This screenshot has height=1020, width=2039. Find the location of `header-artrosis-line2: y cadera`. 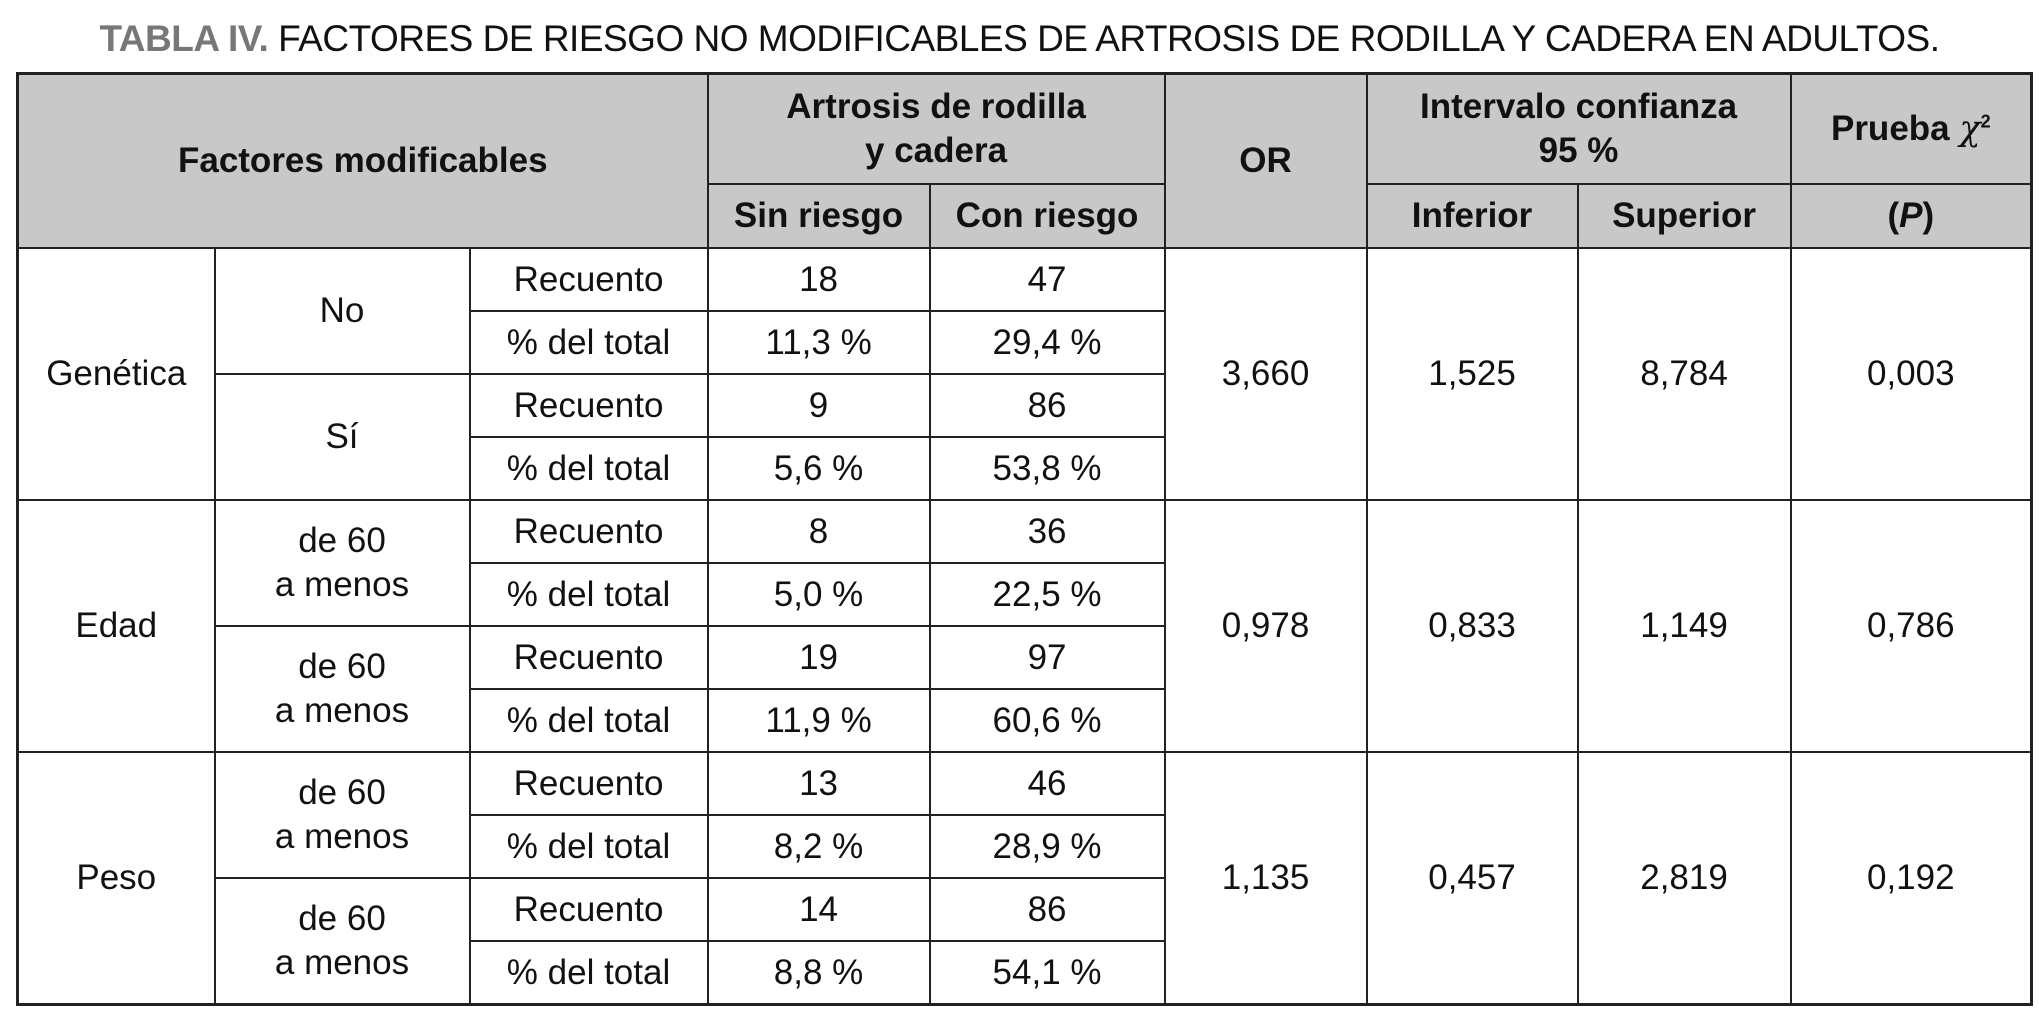

header-artrosis-line2: y cadera is located at coordinates (936, 150).